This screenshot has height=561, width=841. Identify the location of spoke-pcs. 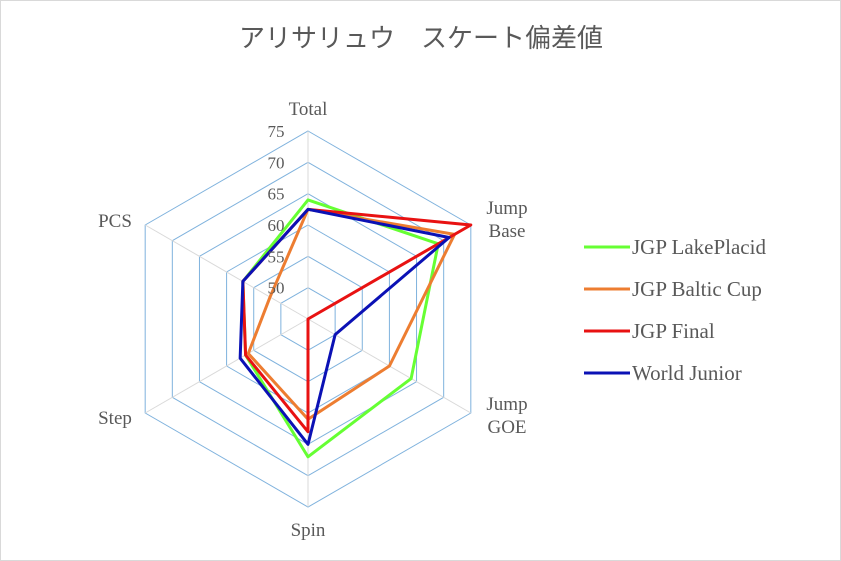
(226, 272).